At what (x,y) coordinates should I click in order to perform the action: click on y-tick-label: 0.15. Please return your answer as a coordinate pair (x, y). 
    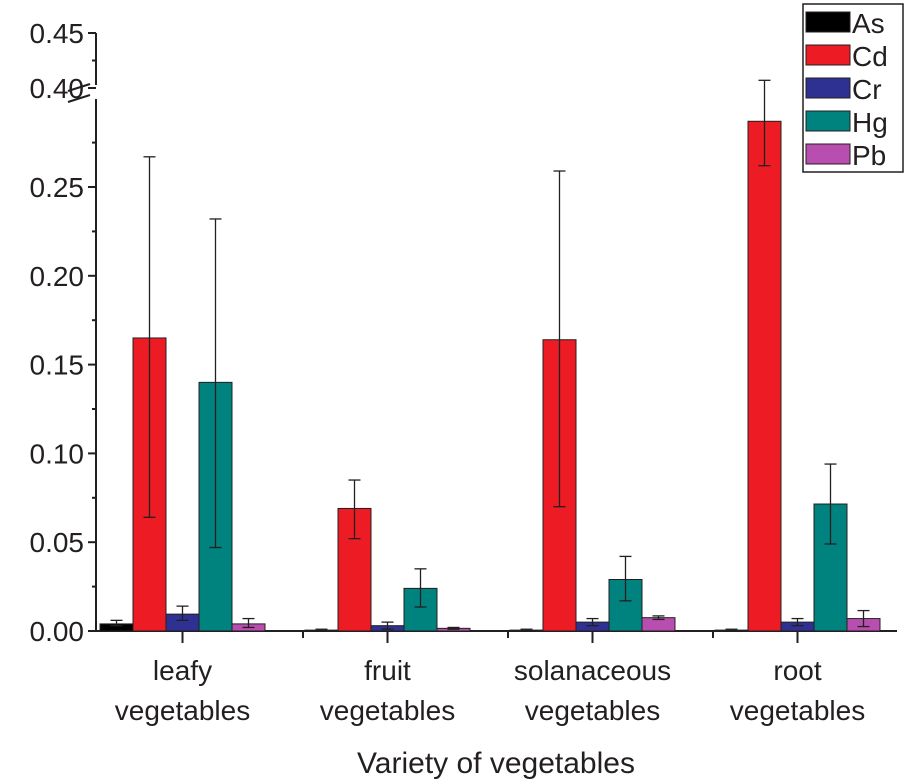
    Looking at the image, I should click on (57, 365).